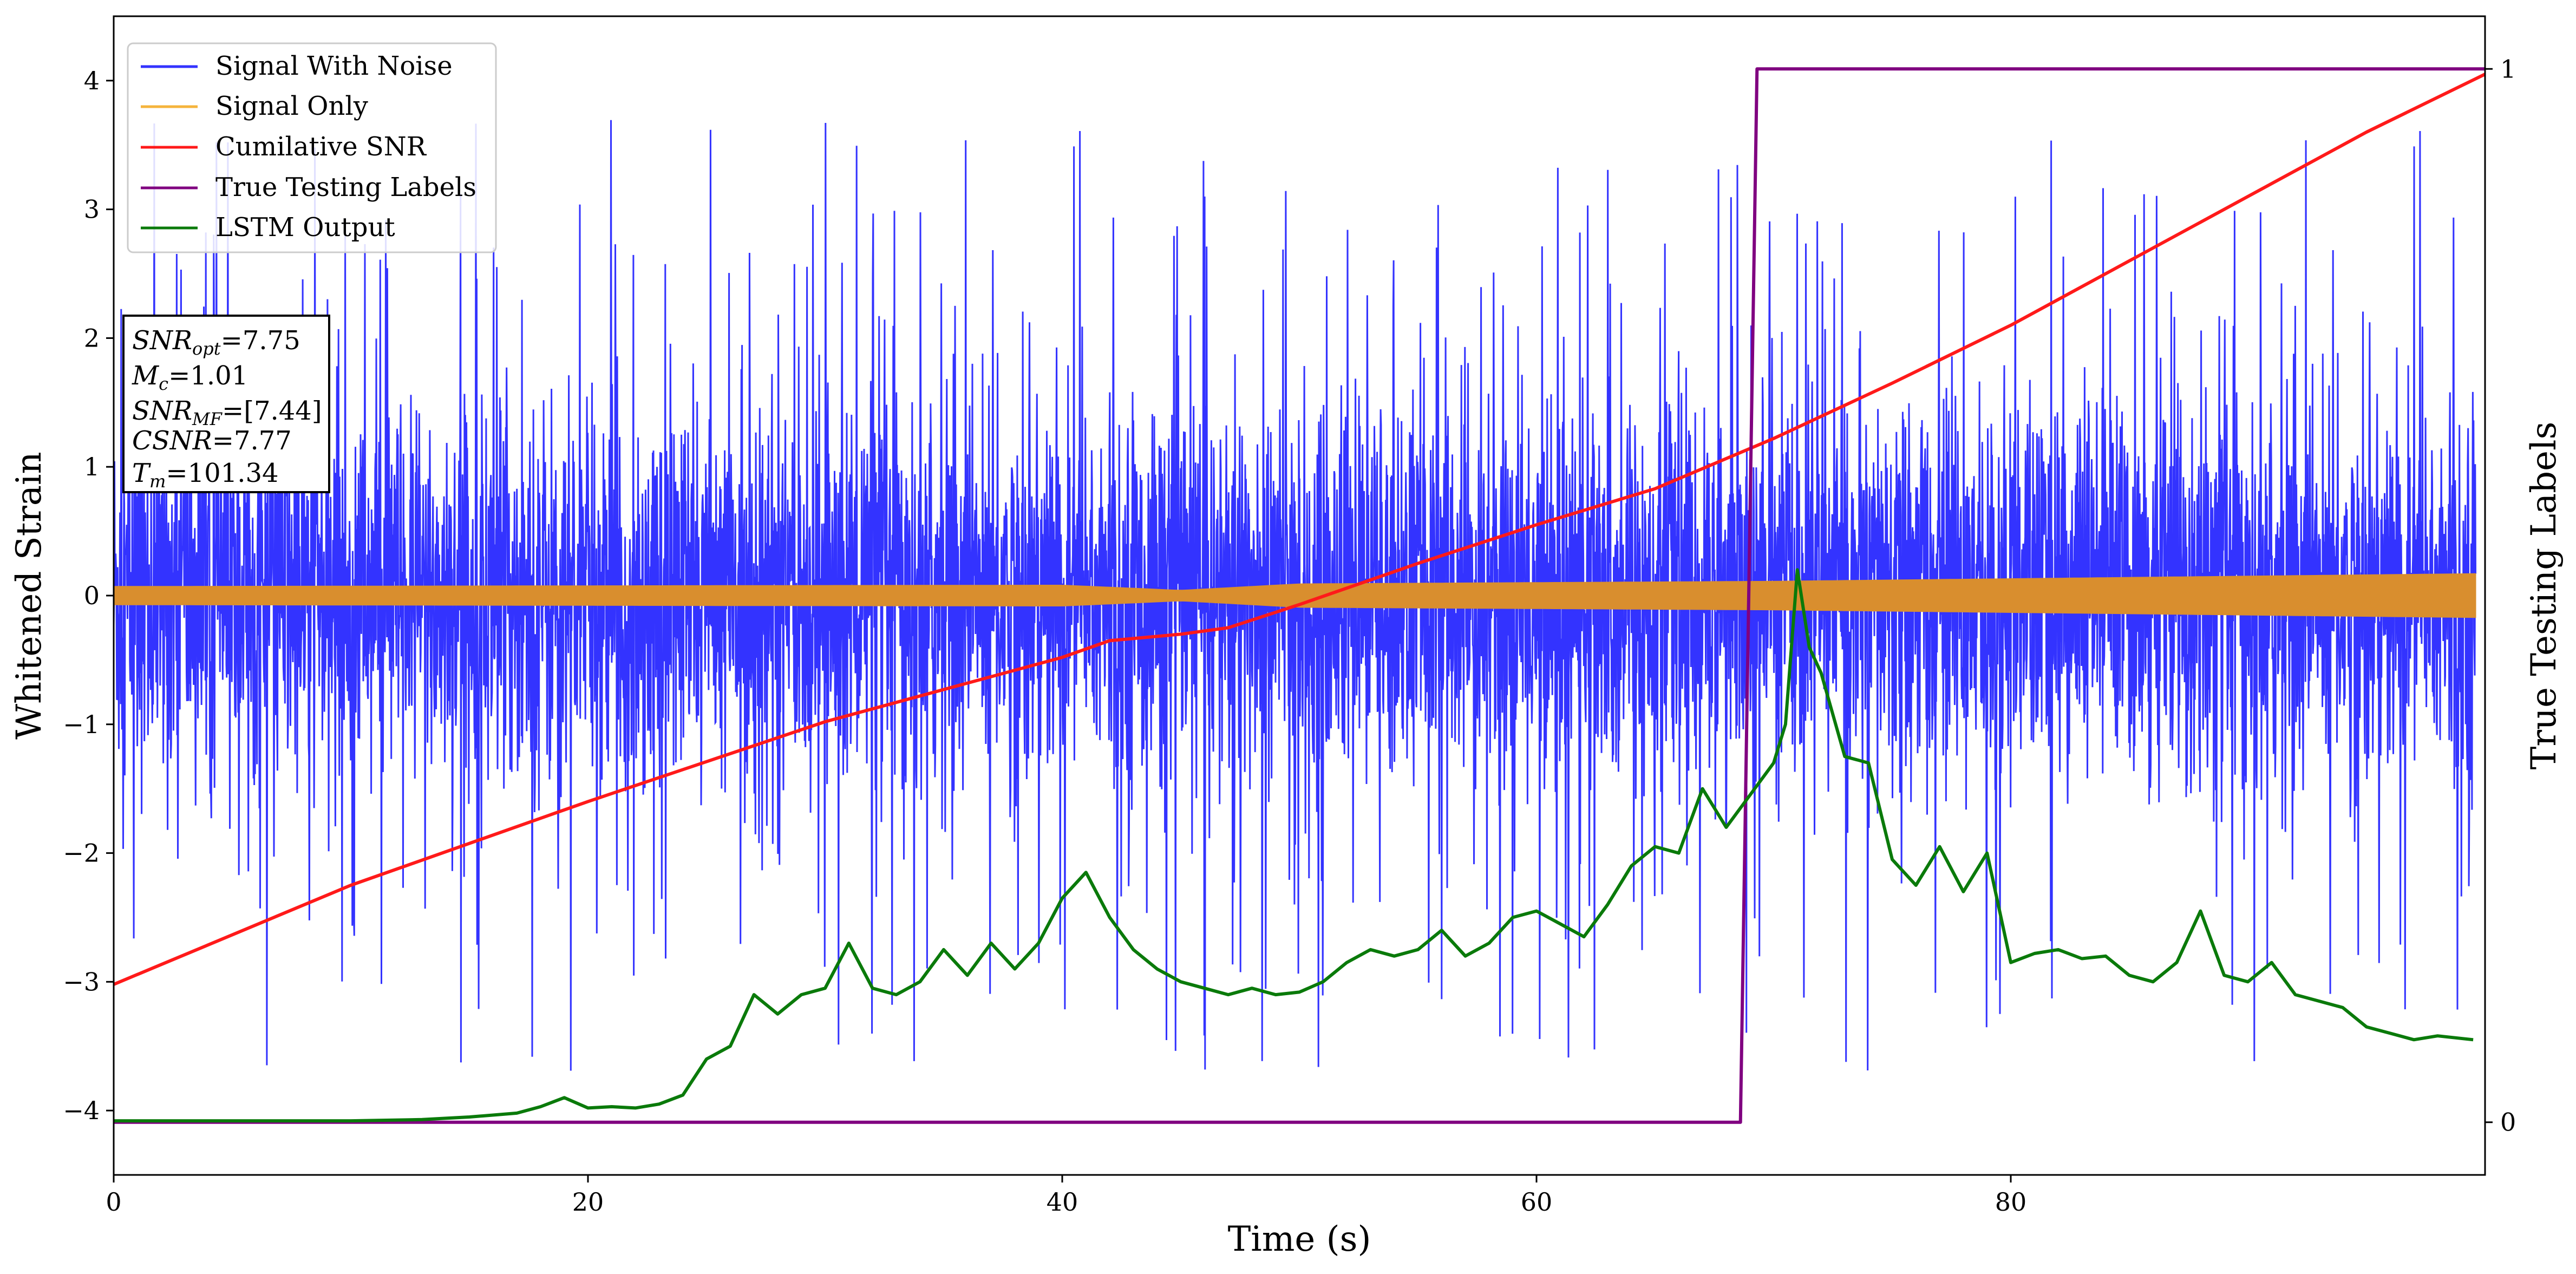 The image size is (2576, 1274). Describe the element at coordinates (92, 595) in the screenshot. I see `y-tick-label: 0` at that location.